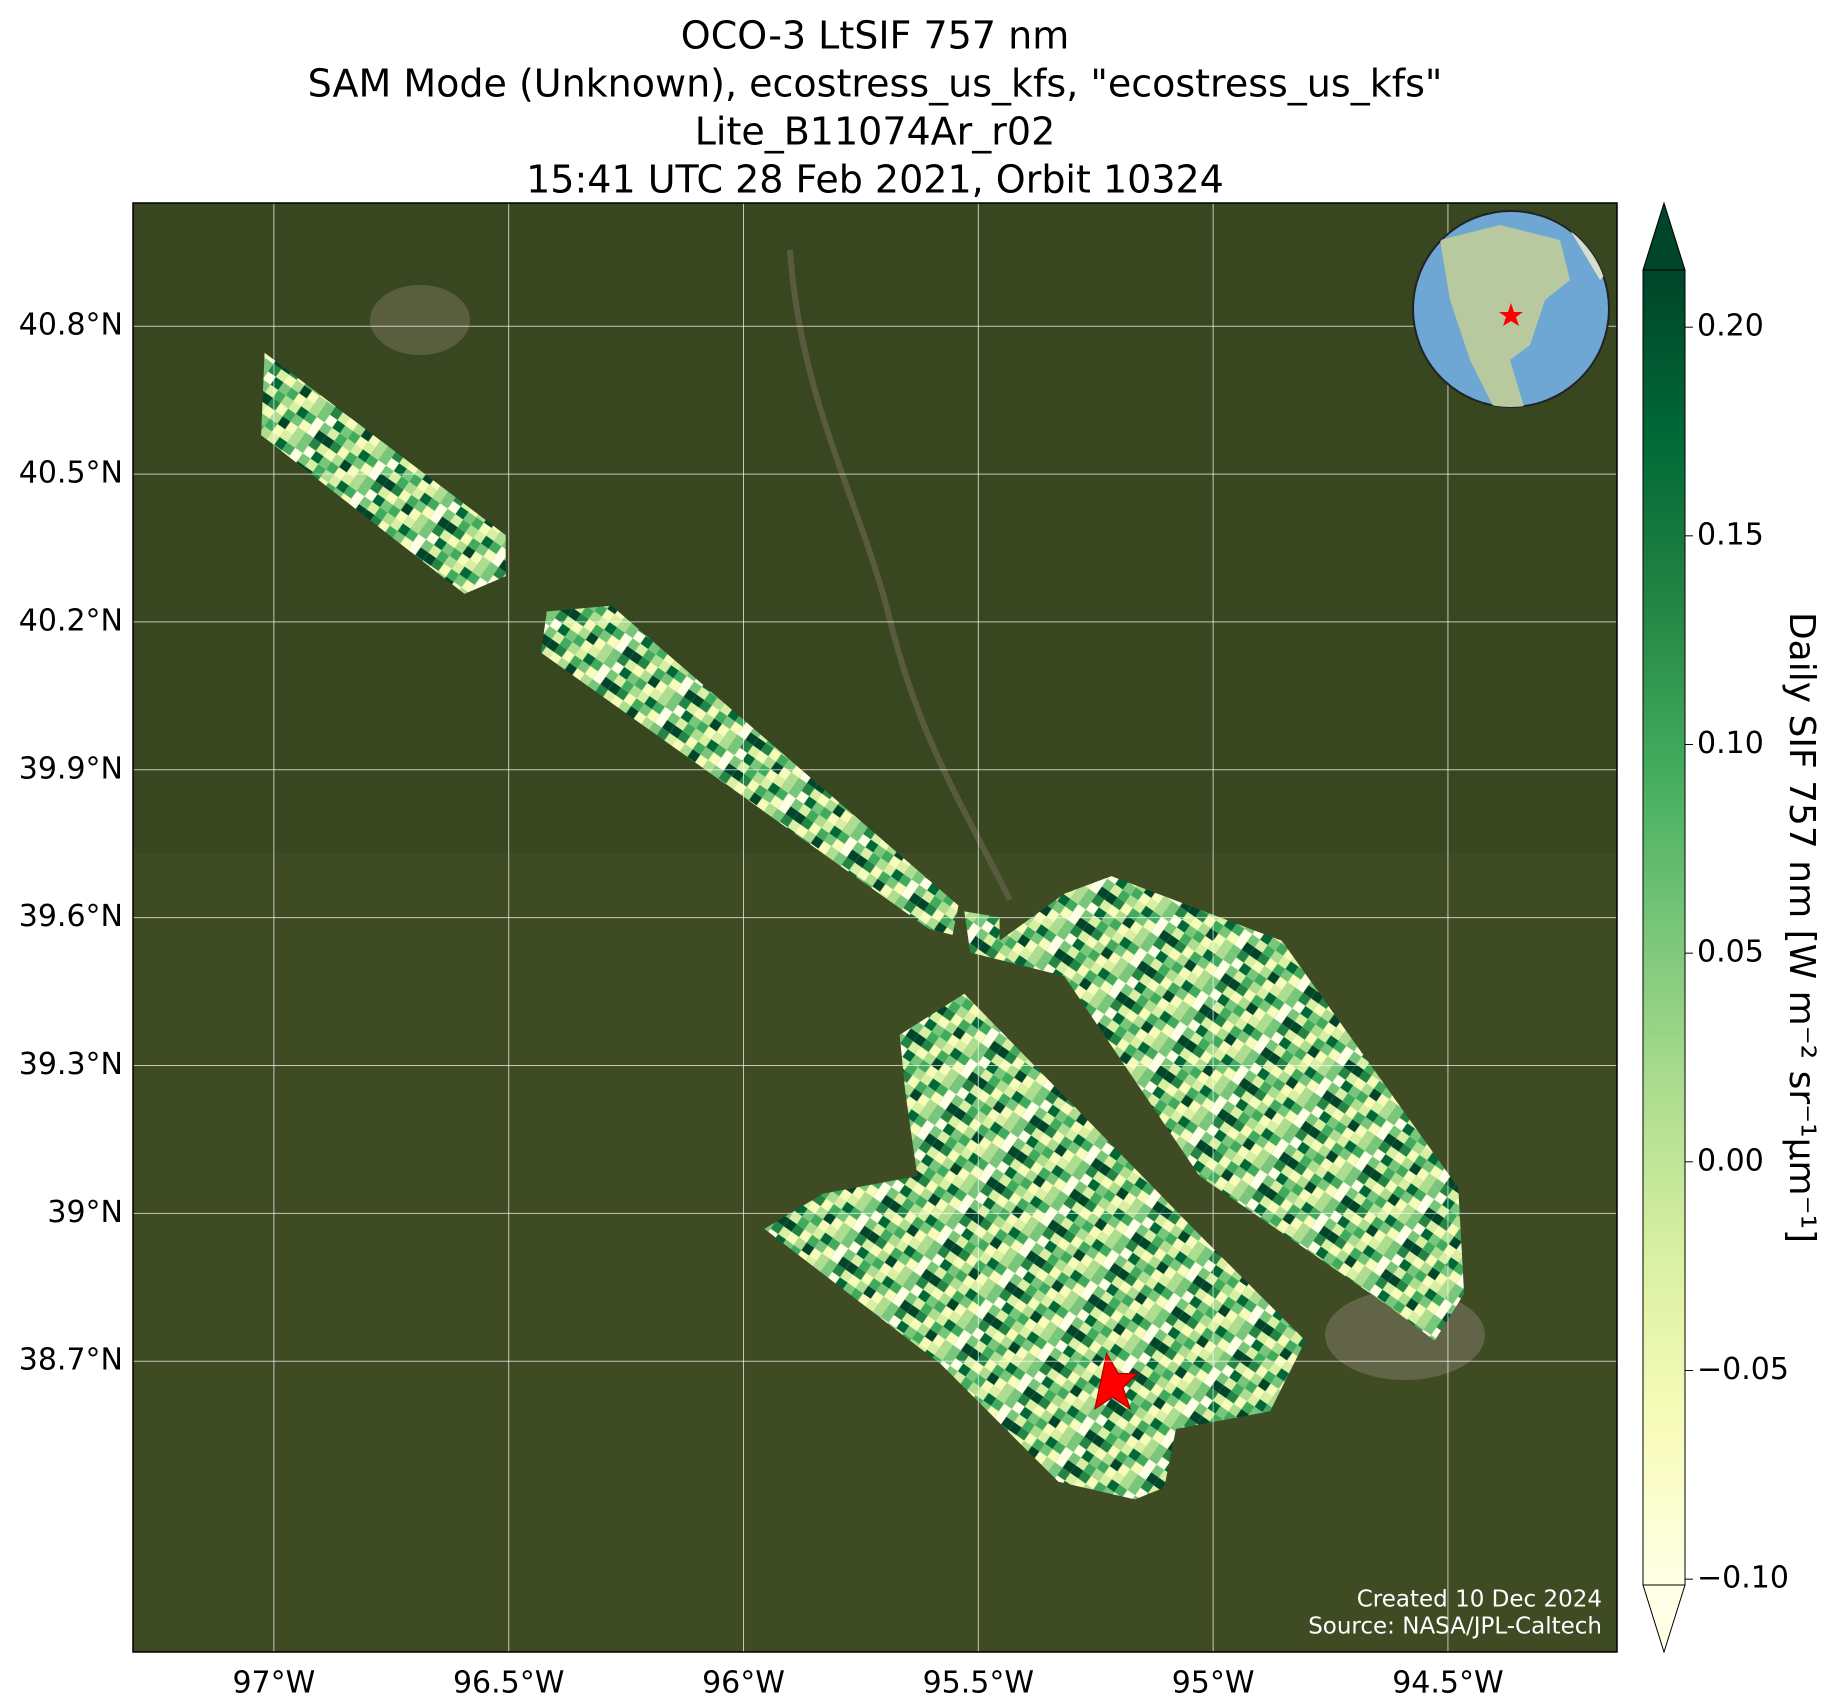 The height and width of the screenshot is (1708, 1844). Describe the element at coordinates (743, 1683) in the screenshot. I see `x-tick-label: 96°W` at that location.